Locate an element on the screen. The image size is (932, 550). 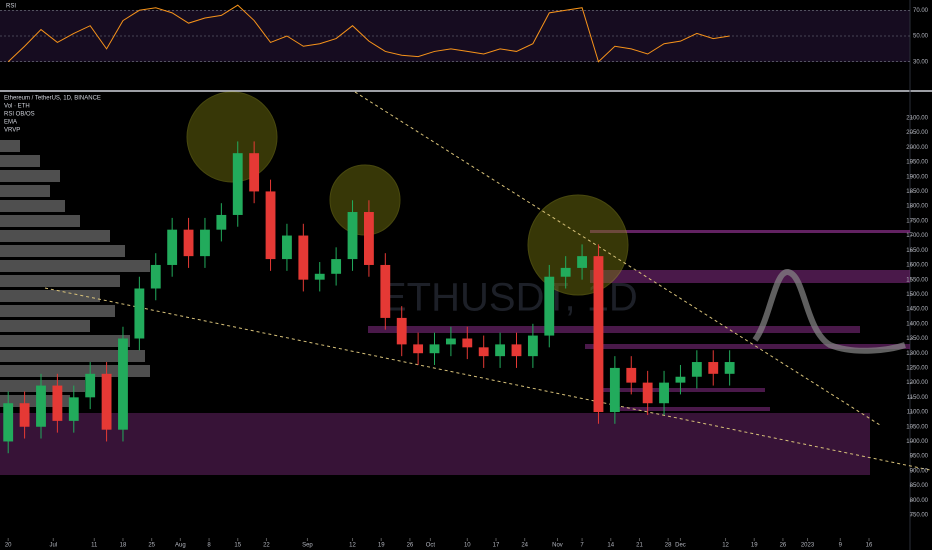
y-tick-label: 1350.00 is located at coordinates (917, 339).